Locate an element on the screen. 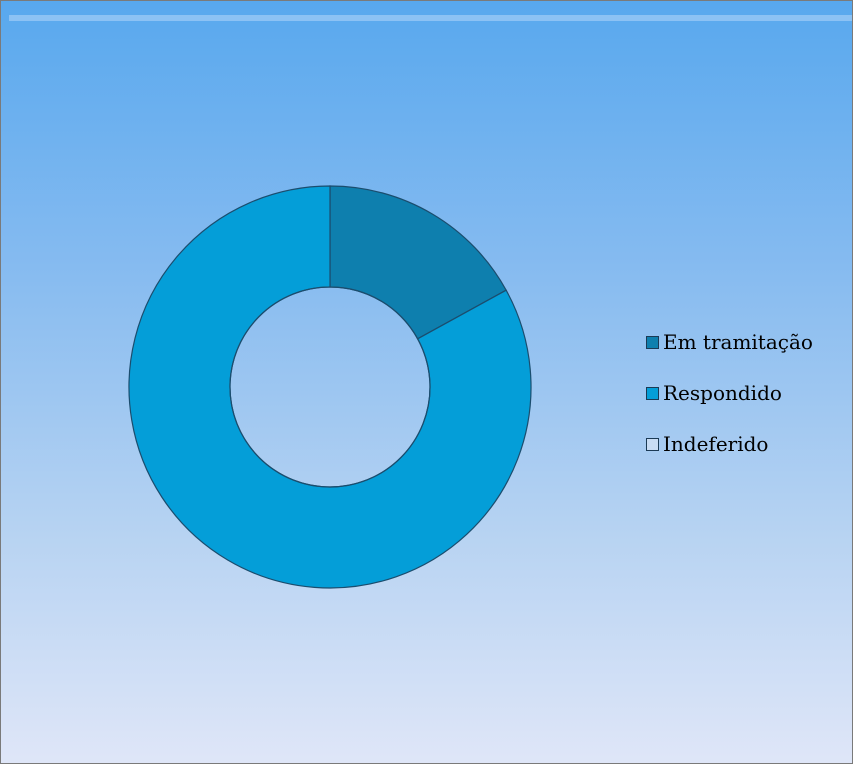  donut-hole is located at coordinates (330, 387).